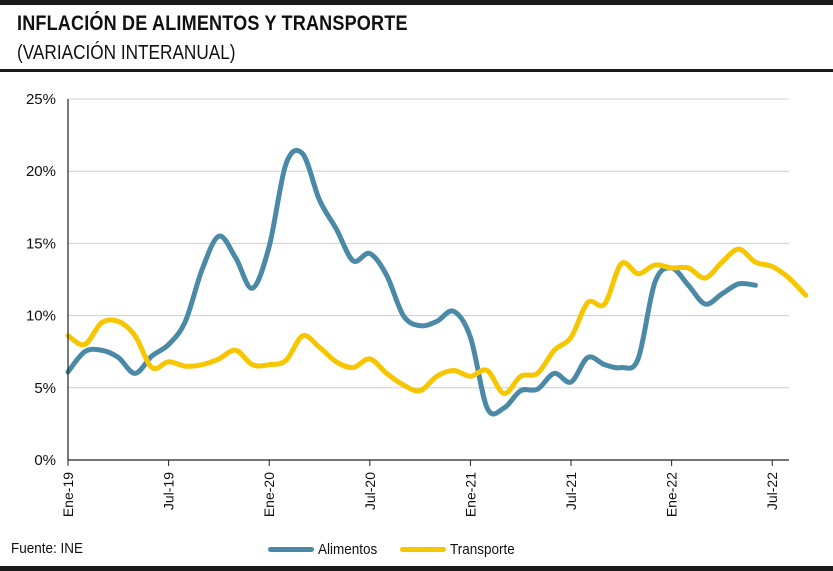 Image resolution: width=833 pixels, height=571 pixels. What do you see at coordinates (169, 491) in the screenshot?
I see `x-tick-label: Jul-19` at bounding box center [169, 491].